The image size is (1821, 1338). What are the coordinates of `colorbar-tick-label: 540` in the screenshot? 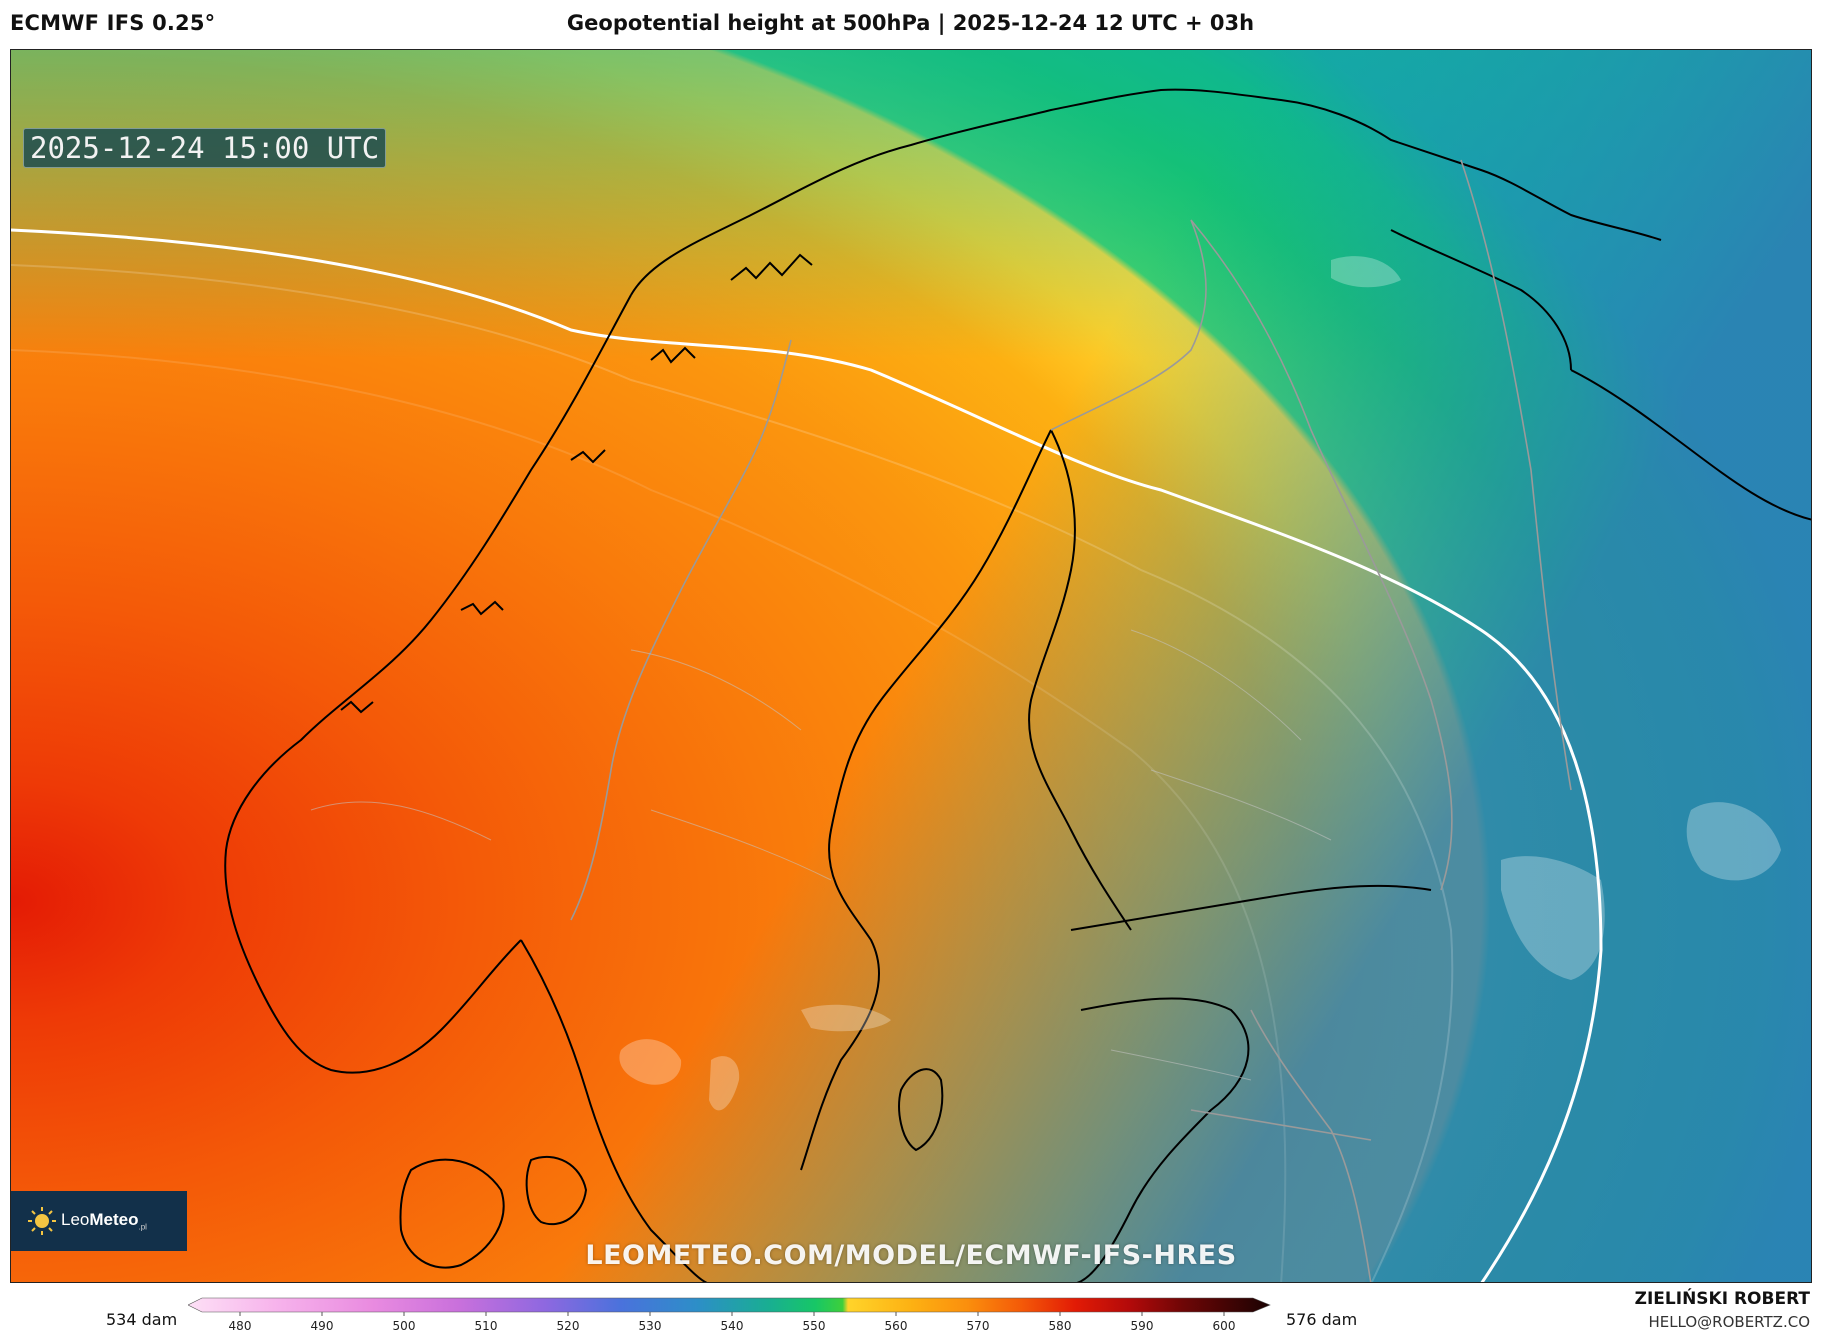 It's located at (732, 1326).